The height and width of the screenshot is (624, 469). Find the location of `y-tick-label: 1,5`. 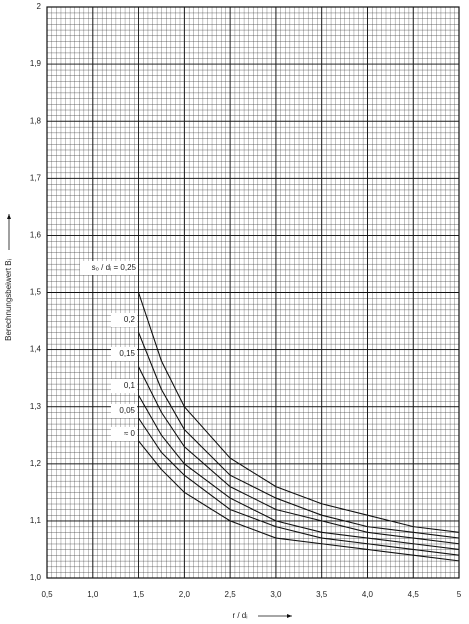

y-tick-label: 1,5 is located at coordinates (36, 292).